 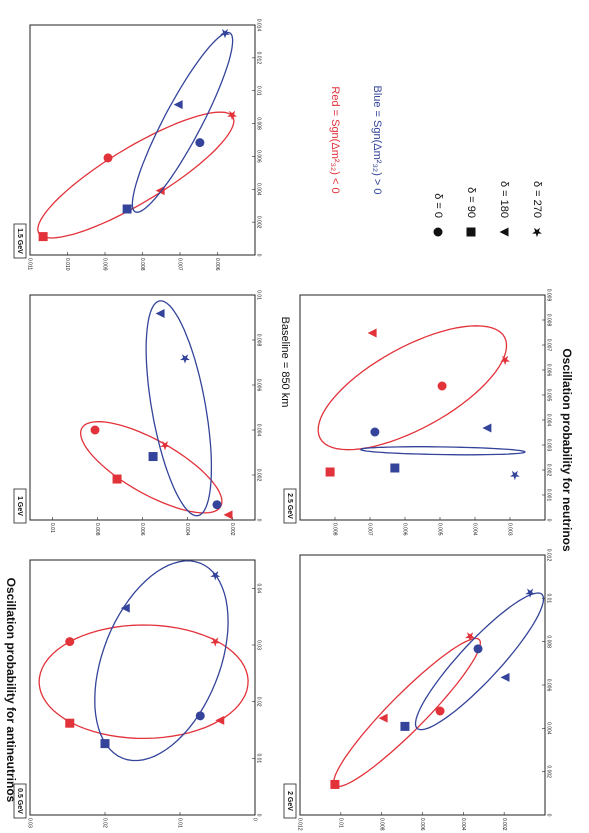 What do you see at coordinates (67, 264) in the screenshot?
I see `x-tick-label: 0.010` at bounding box center [67, 264].